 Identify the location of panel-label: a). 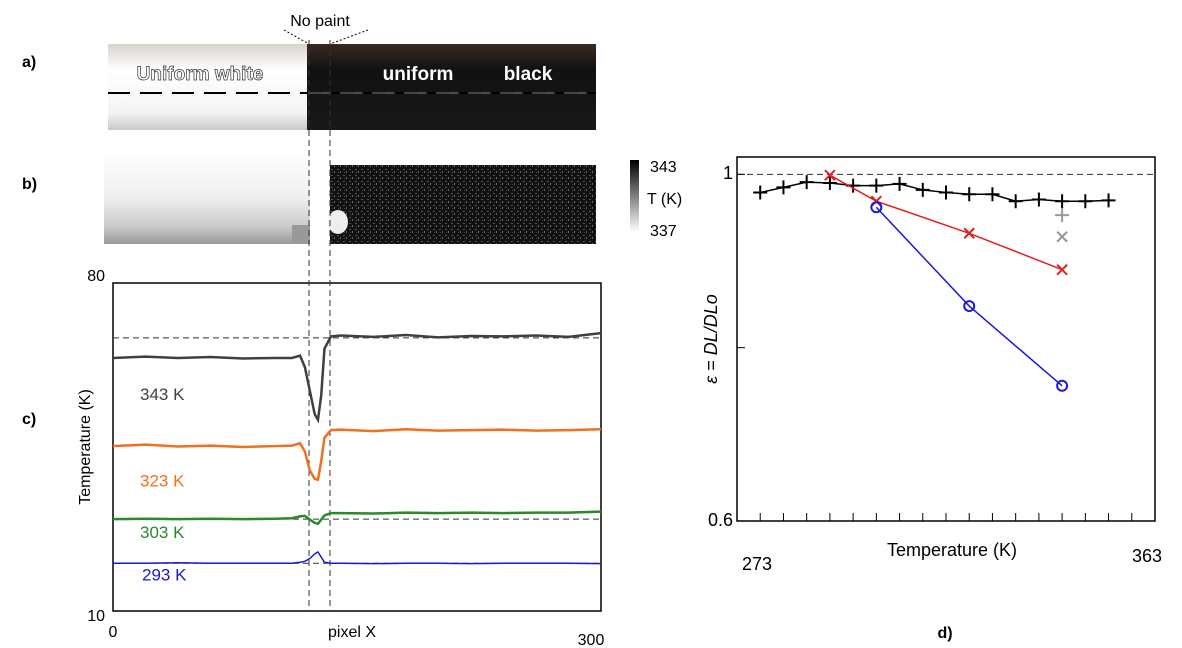
(29, 62).